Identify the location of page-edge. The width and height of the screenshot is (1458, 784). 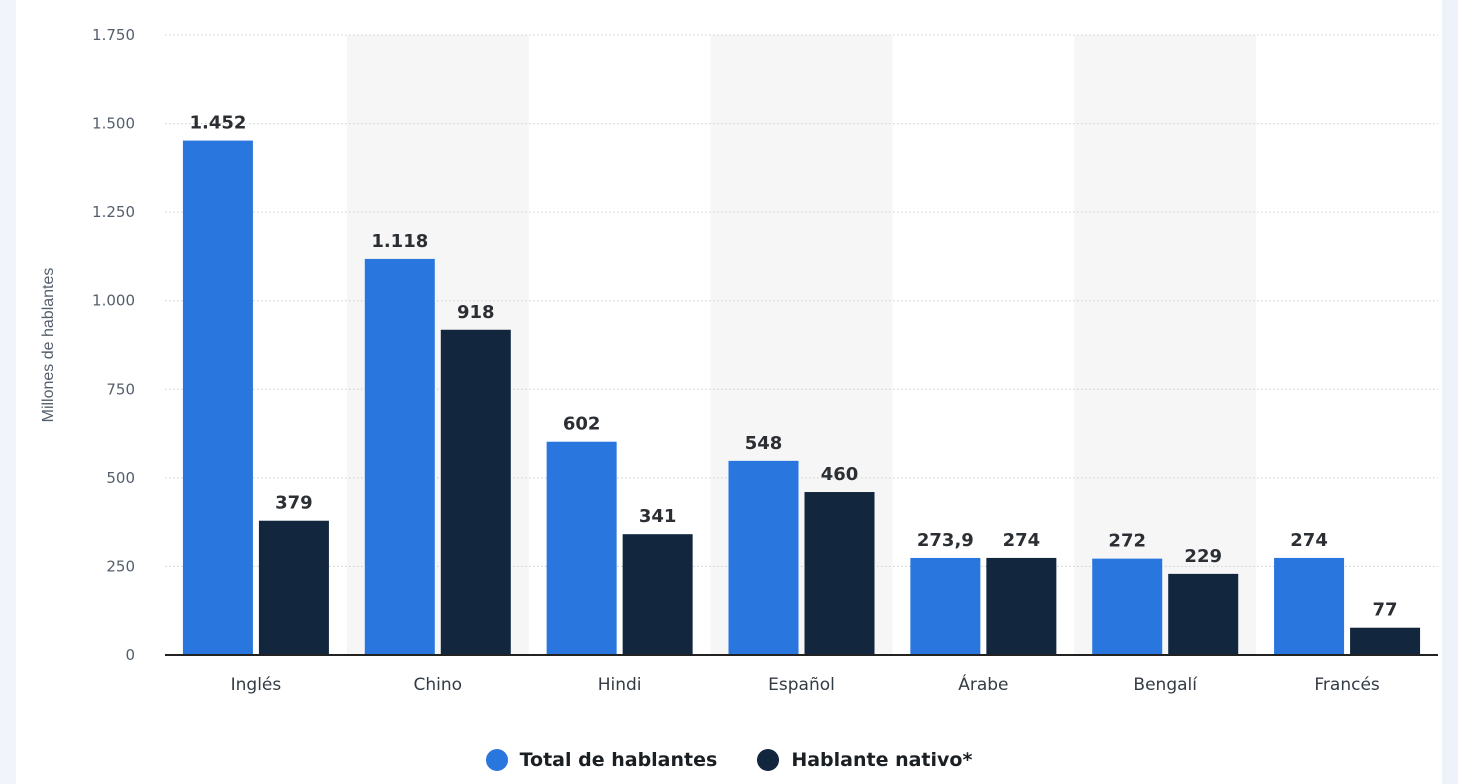
(1450, 392).